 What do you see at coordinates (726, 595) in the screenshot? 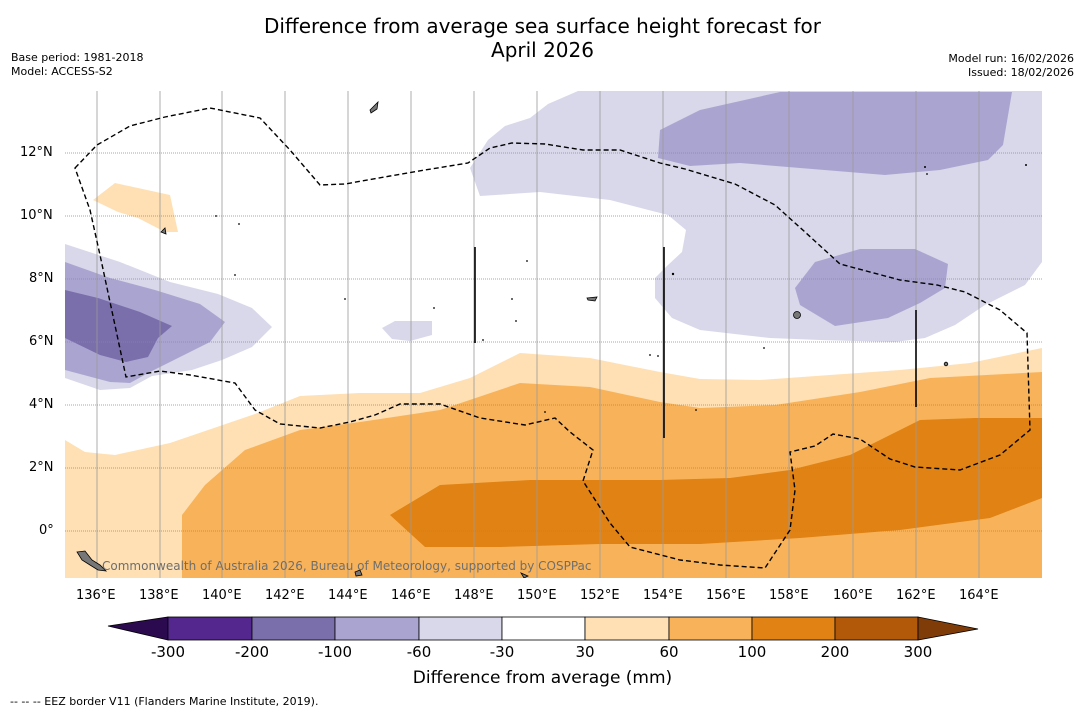
I see `lon-label: 156°E` at bounding box center [726, 595].